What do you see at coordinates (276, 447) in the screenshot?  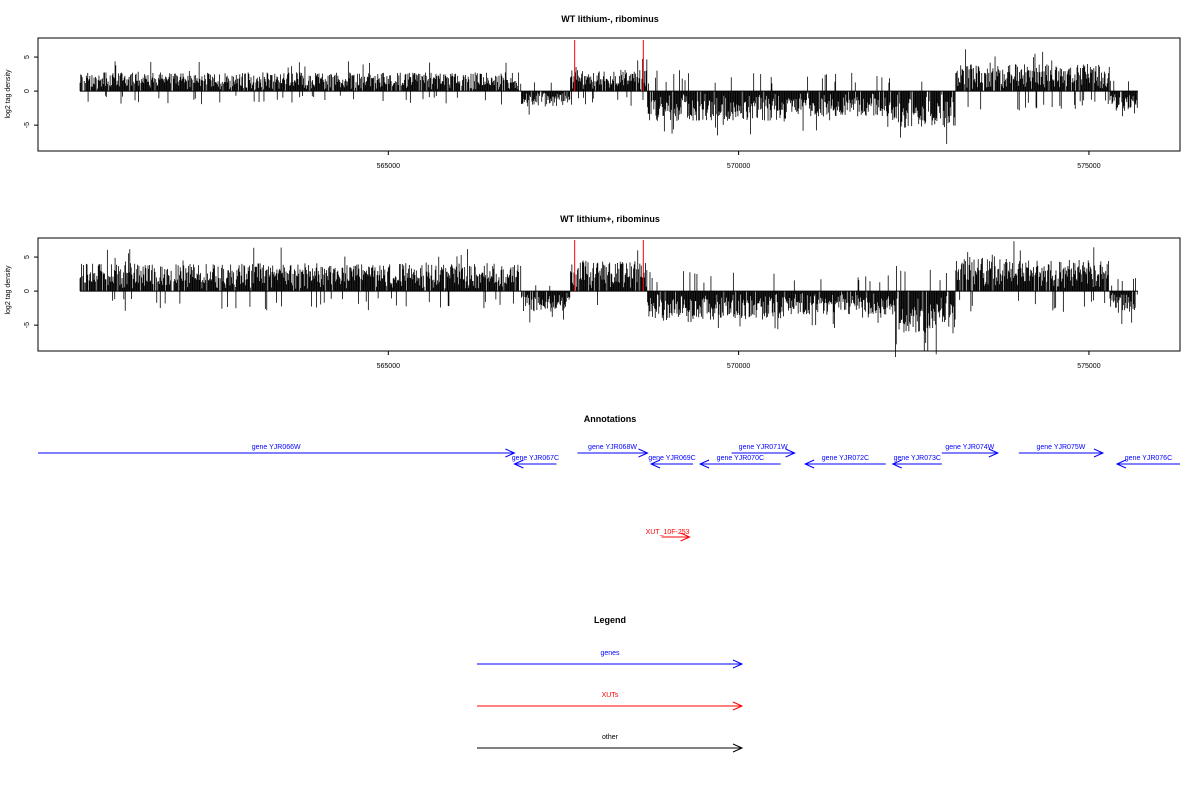 I see `gene-label: gene YJR066W` at bounding box center [276, 447].